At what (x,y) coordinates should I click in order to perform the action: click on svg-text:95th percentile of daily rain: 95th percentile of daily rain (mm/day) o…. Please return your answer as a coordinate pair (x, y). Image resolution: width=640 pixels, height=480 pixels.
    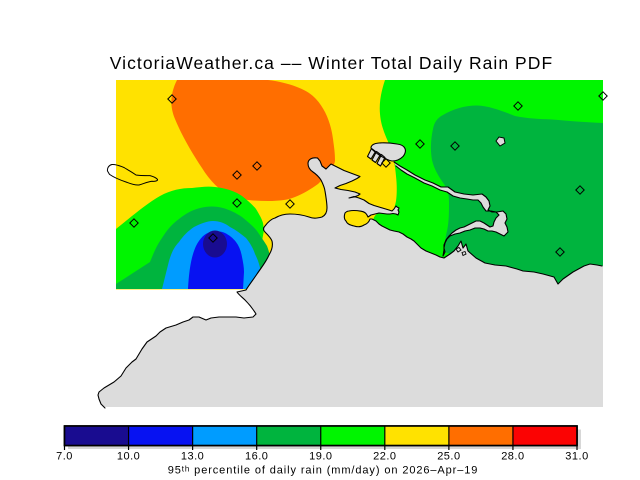
    Looking at the image, I should click on (323, 470).